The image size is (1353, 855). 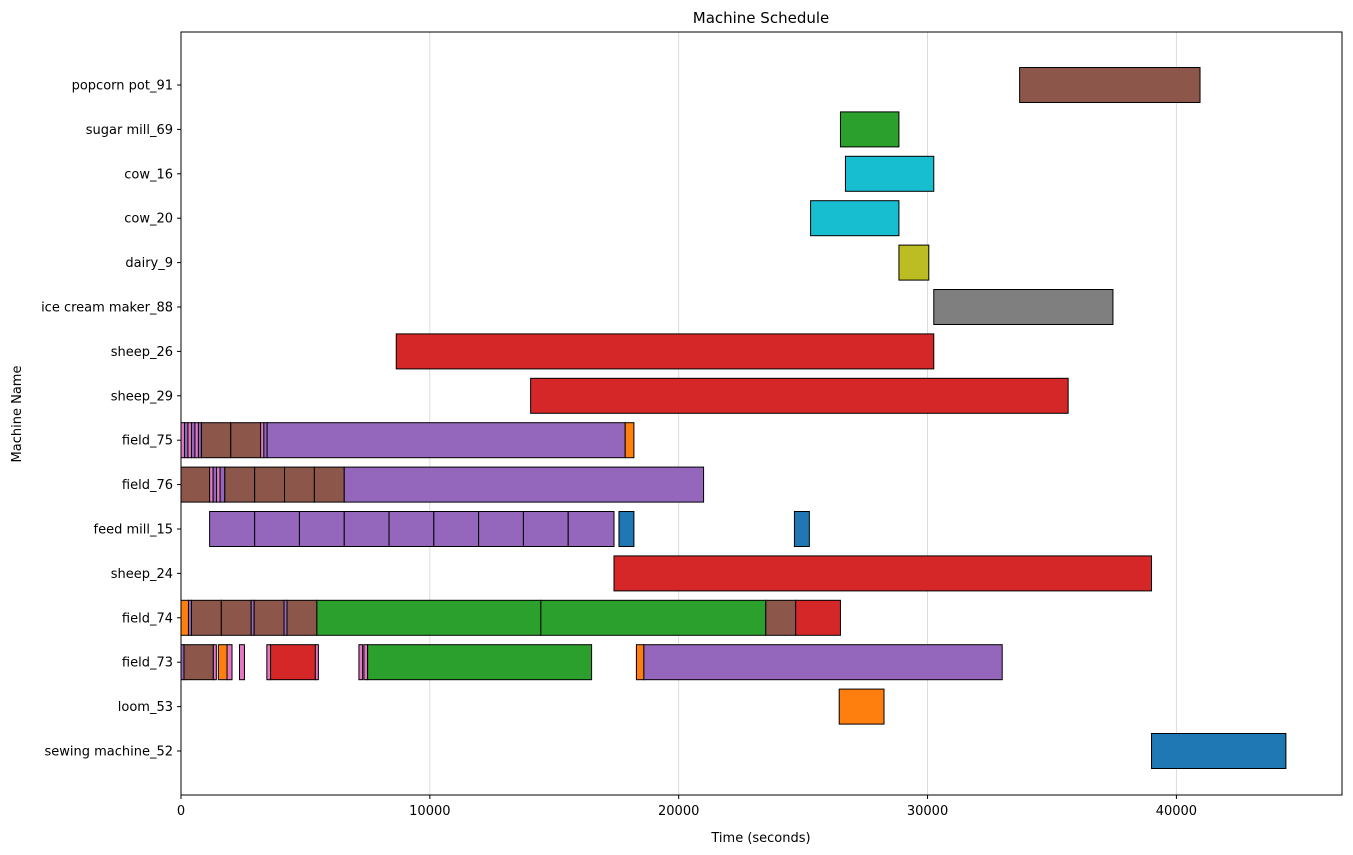 I want to click on y-axis-label: Machine Name, so click(x=17, y=414).